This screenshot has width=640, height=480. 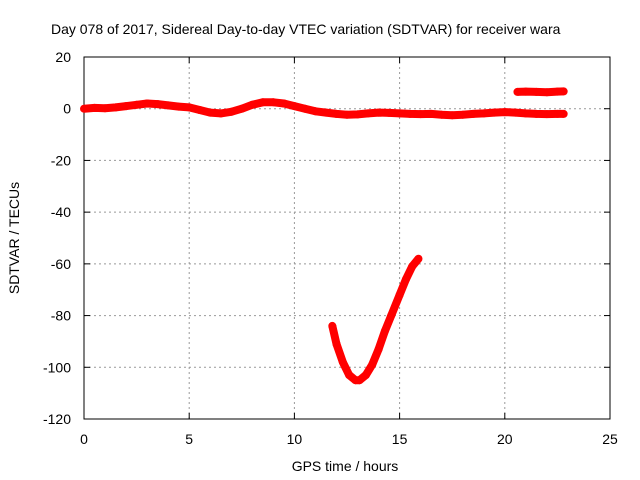 What do you see at coordinates (61, 212) in the screenshot?
I see `y-tick-label: -40` at bounding box center [61, 212].